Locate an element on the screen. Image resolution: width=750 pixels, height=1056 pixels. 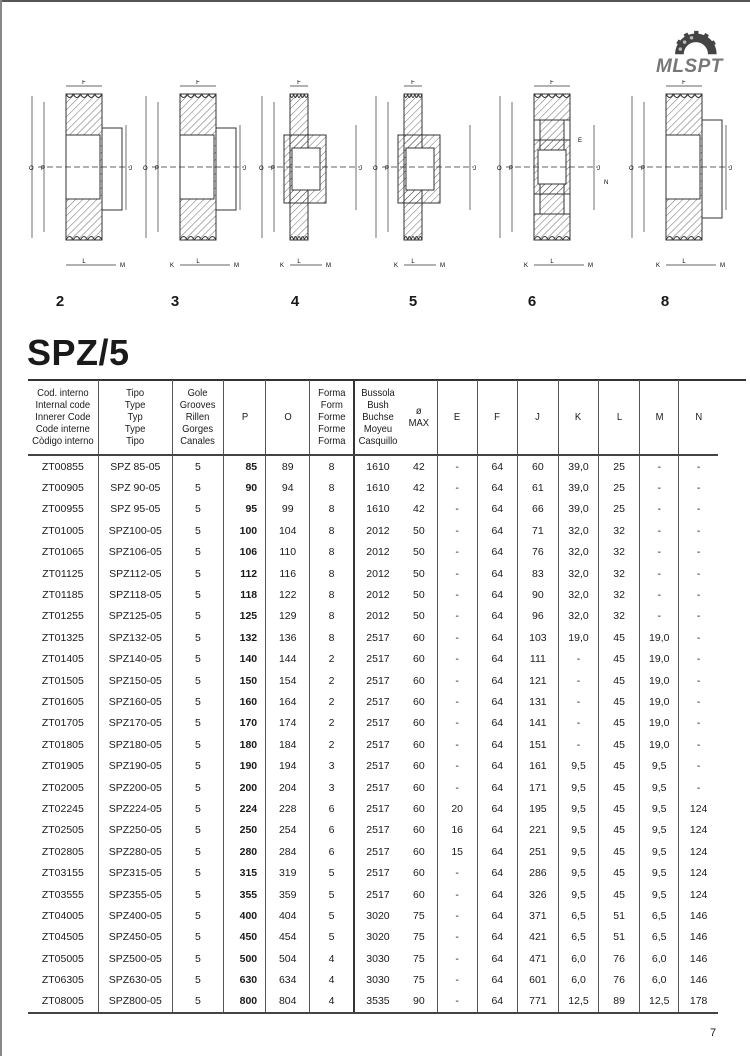
cell-j: 61 is located at coordinates (537, 488).